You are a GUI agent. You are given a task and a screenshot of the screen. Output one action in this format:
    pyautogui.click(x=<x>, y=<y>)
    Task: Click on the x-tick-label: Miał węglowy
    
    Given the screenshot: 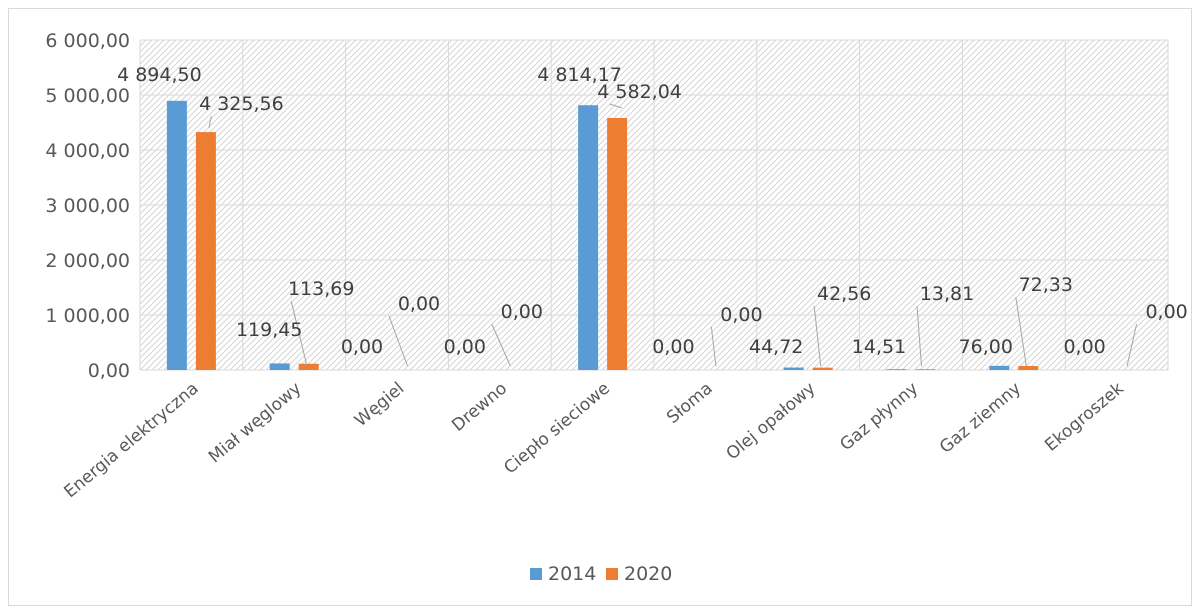 What is the action you would take?
    pyautogui.click(x=255, y=423)
    